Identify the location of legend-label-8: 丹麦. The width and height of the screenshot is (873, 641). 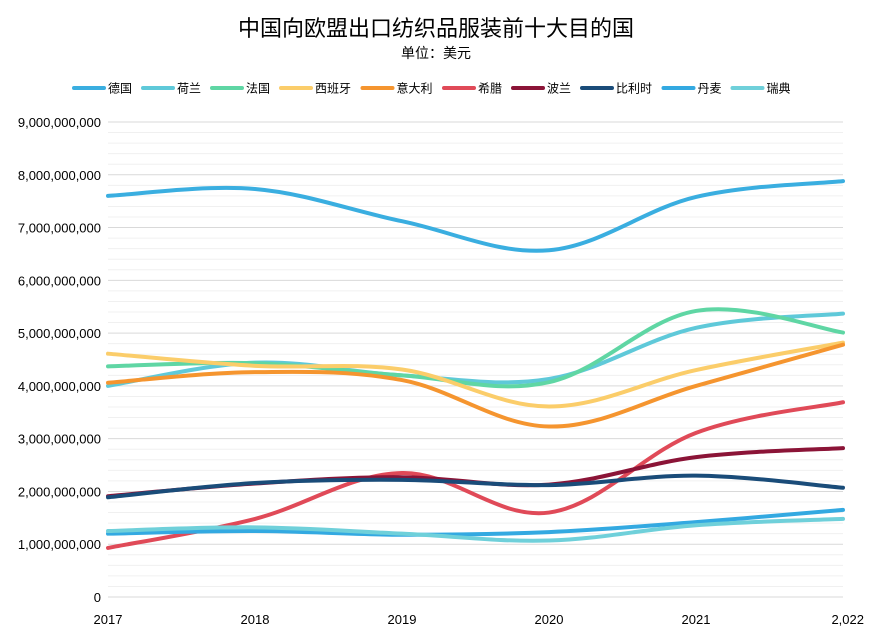
(710, 89).